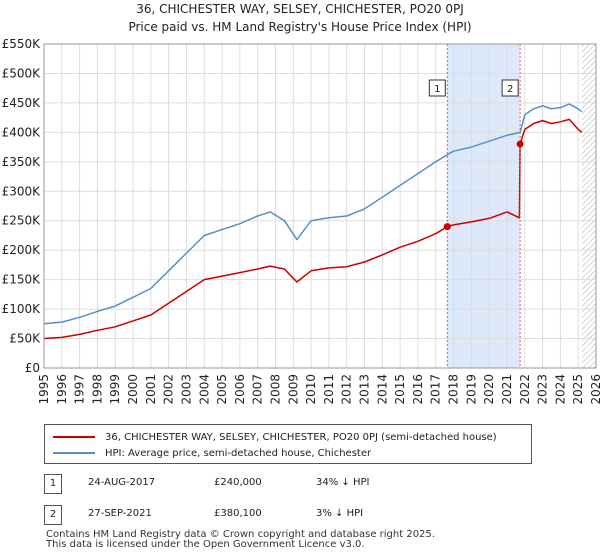  Describe the element at coordinates (97, 389) in the screenshot. I see `x-tick-label: 1998` at that location.